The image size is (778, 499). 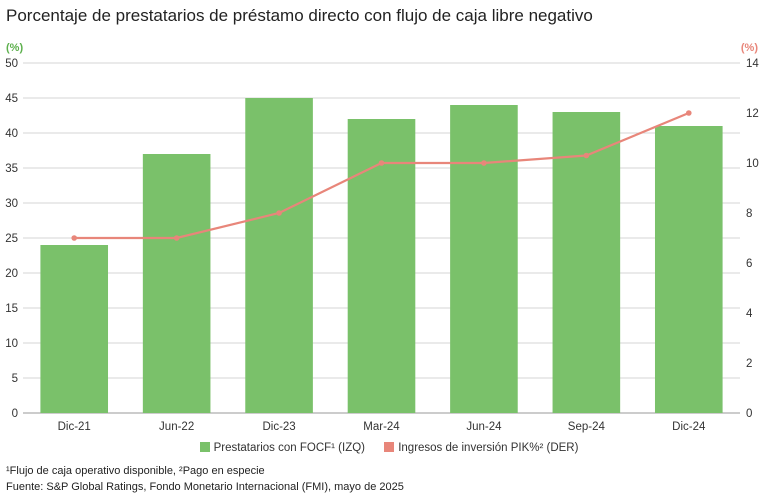 I want to click on left-tick-label: 5, so click(x=15, y=379).